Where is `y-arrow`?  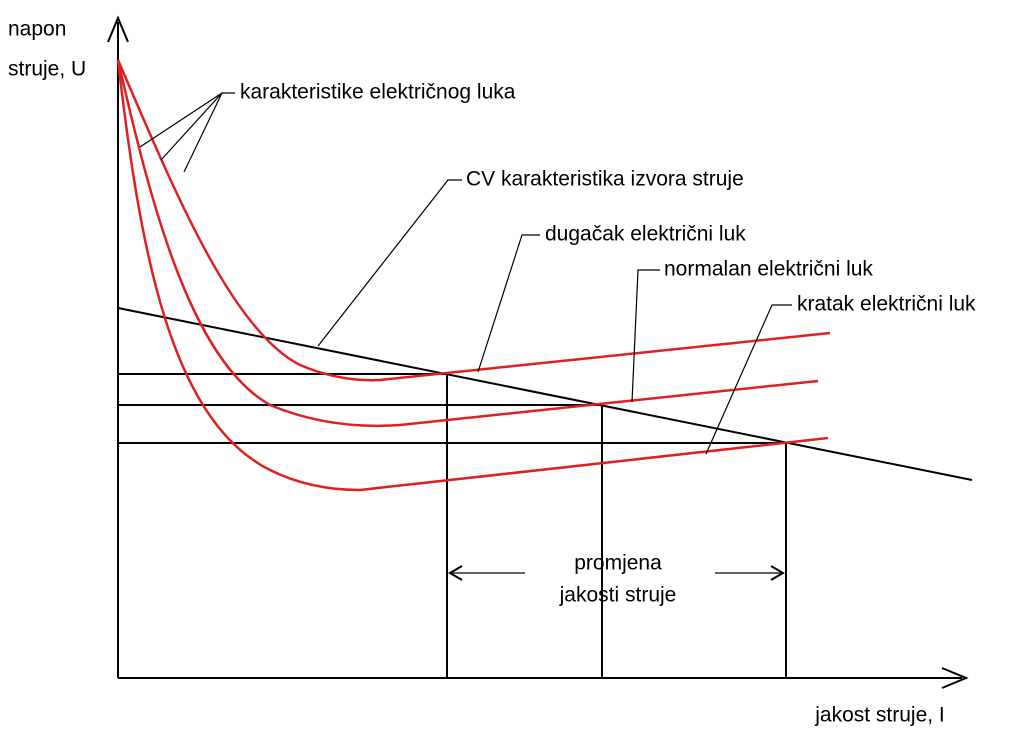 y-arrow is located at coordinates (118, 29).